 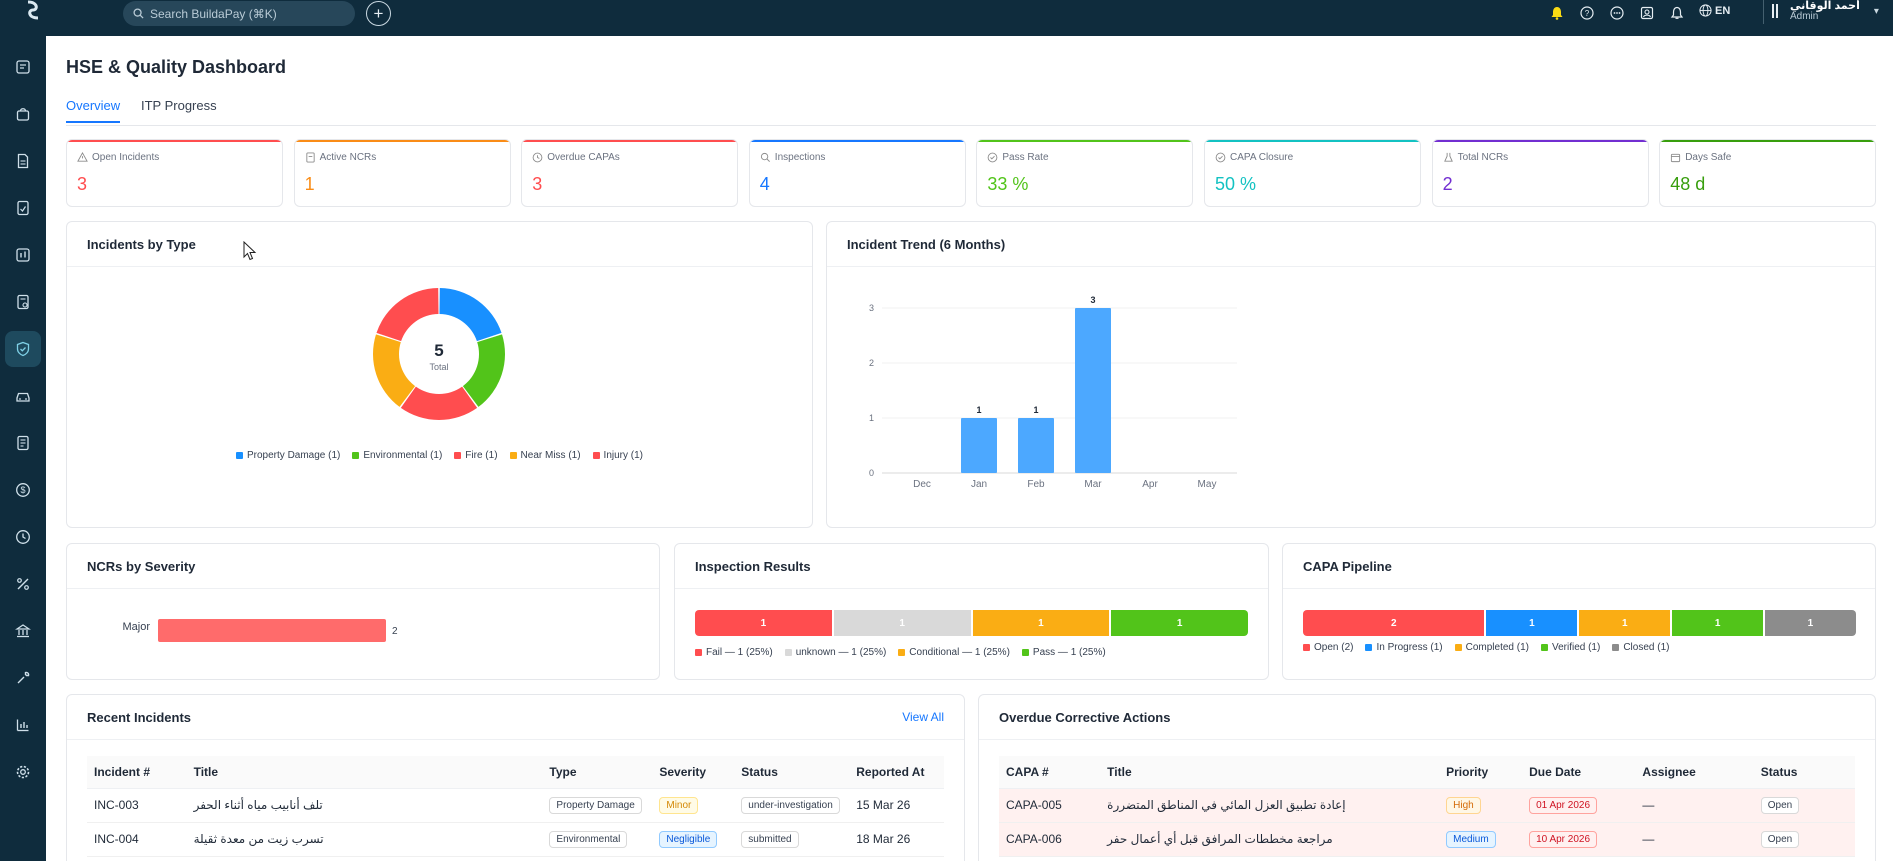 I want to click on priority-tag: Medium, so click(x=1471, y=839).